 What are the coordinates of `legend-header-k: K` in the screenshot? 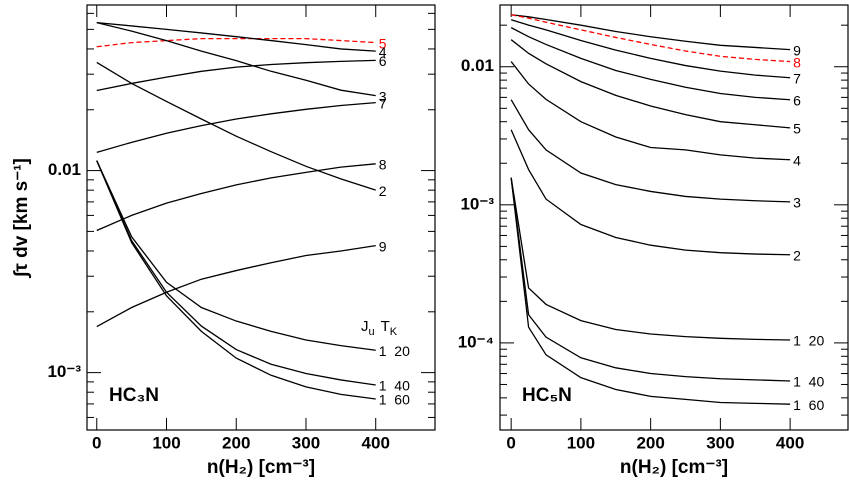 It's located at (394, 332).